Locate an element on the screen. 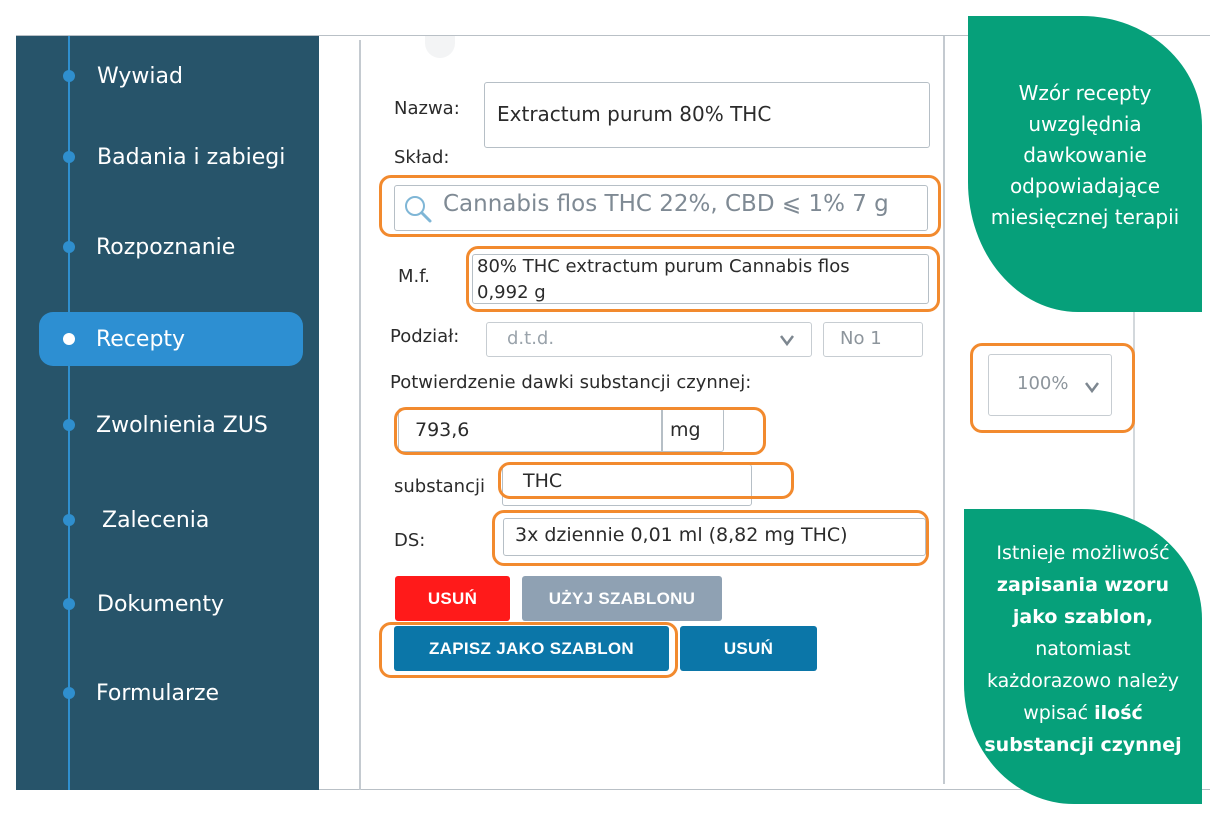 The width and height of the screenshot is (1210, 816). composition-search-input: Cannabis flos THC 22%, CBD ⩽ 1% 7 g is located at coordinates (661, 208).